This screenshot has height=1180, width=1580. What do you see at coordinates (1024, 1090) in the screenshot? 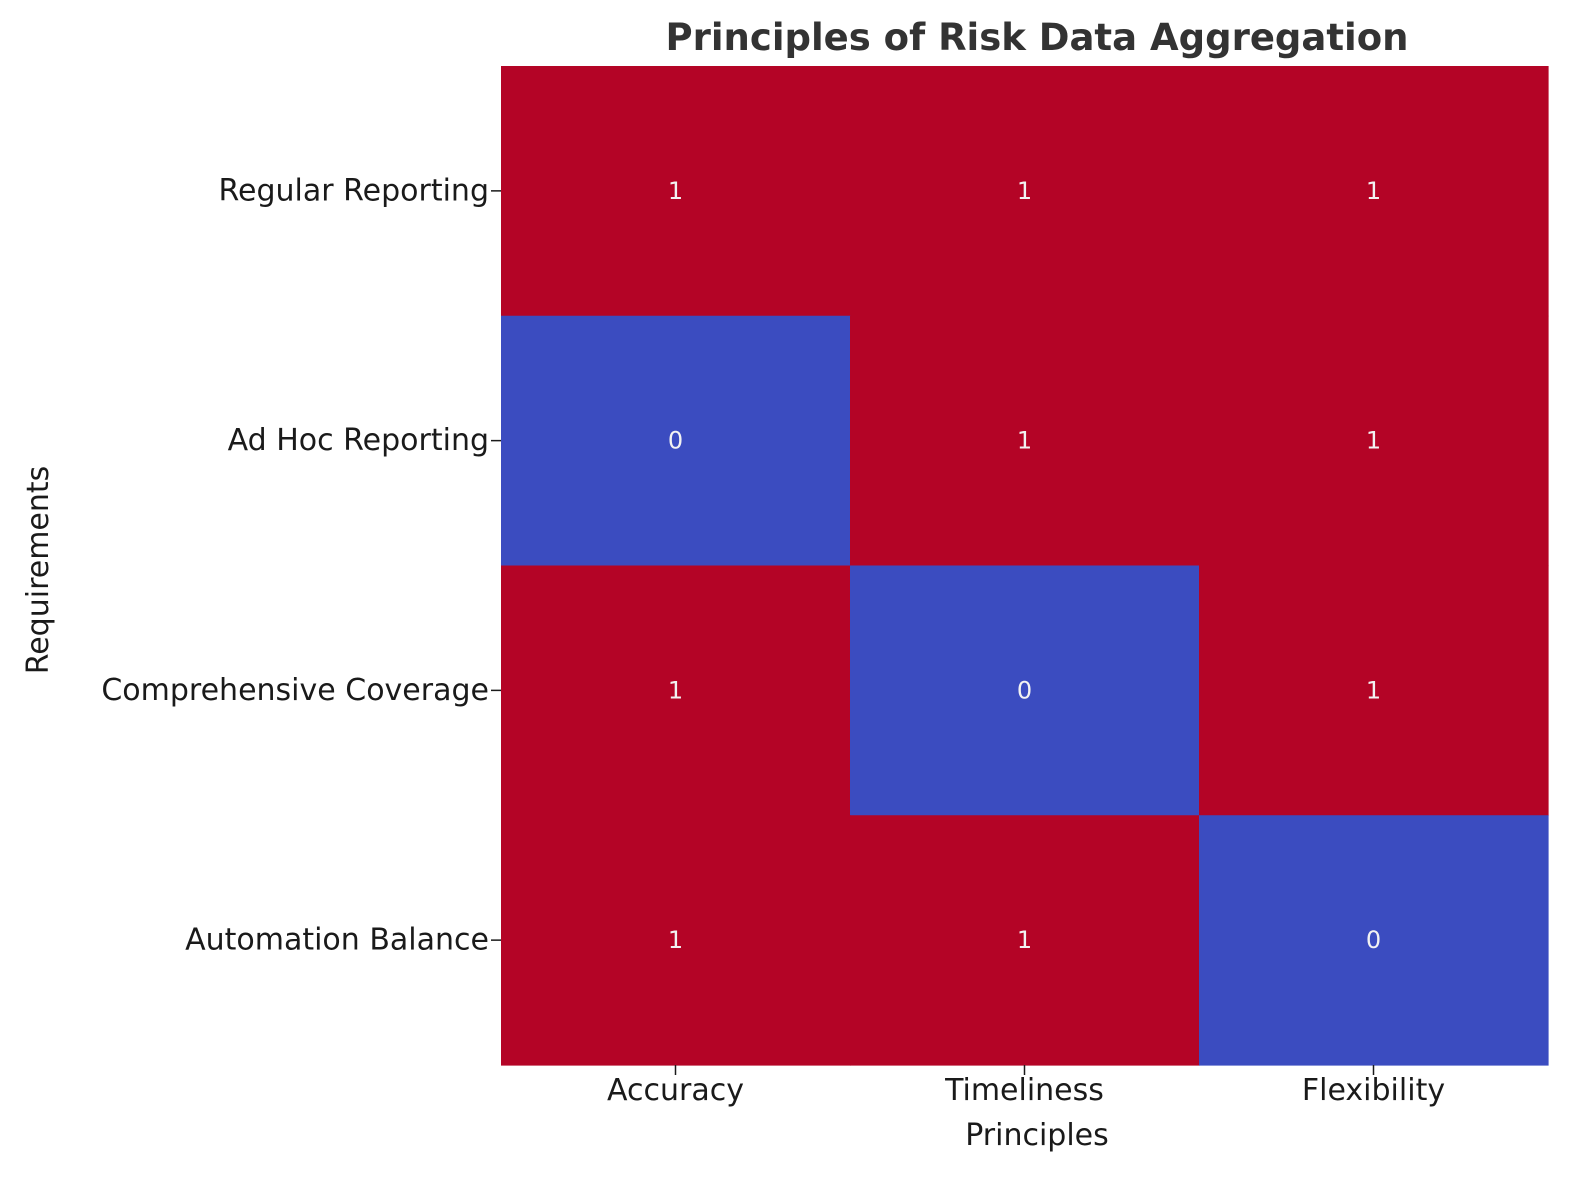
I see `x-tick-label: Timeliness` at bounding box center [1024, 1090].